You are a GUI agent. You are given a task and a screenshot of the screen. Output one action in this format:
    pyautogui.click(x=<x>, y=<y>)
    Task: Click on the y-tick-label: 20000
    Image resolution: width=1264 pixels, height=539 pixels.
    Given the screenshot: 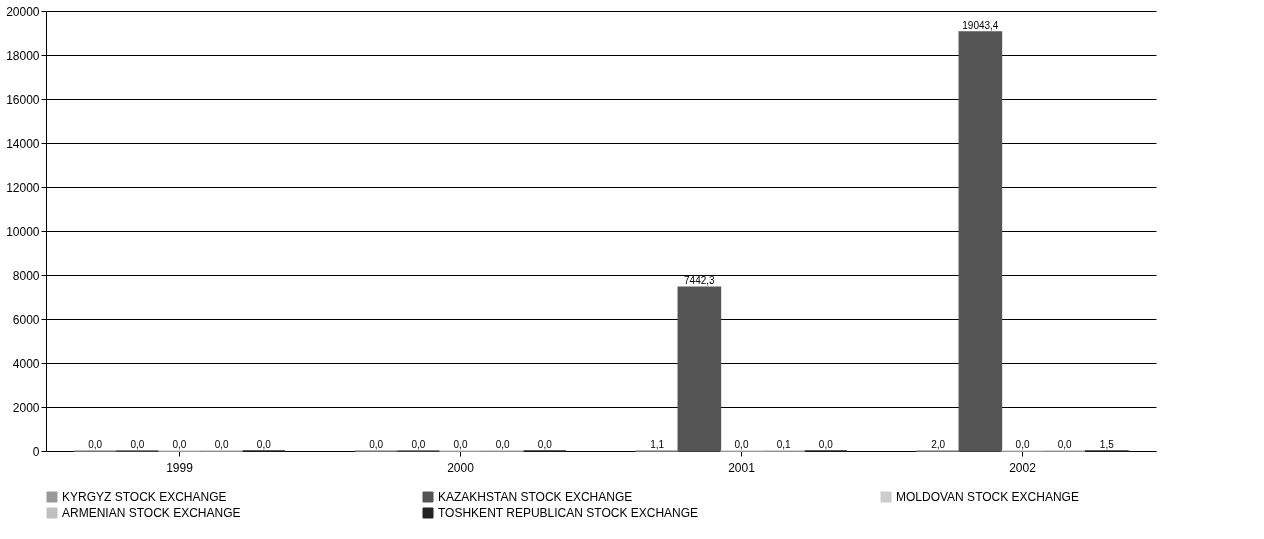 What is the action you would take?
    pyautogui.click(x=23, y=11)
    